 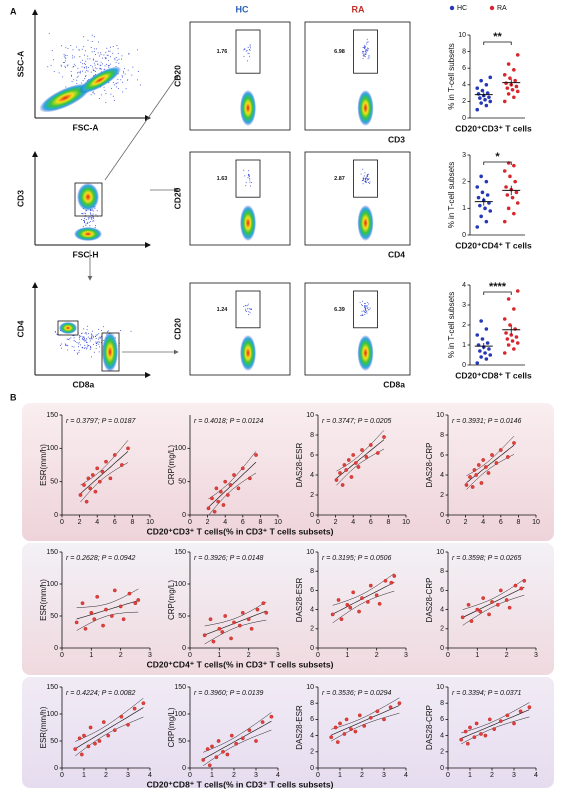 I want to click on y-axis-label: DAS28-CRP, so click(x=429, y=465).